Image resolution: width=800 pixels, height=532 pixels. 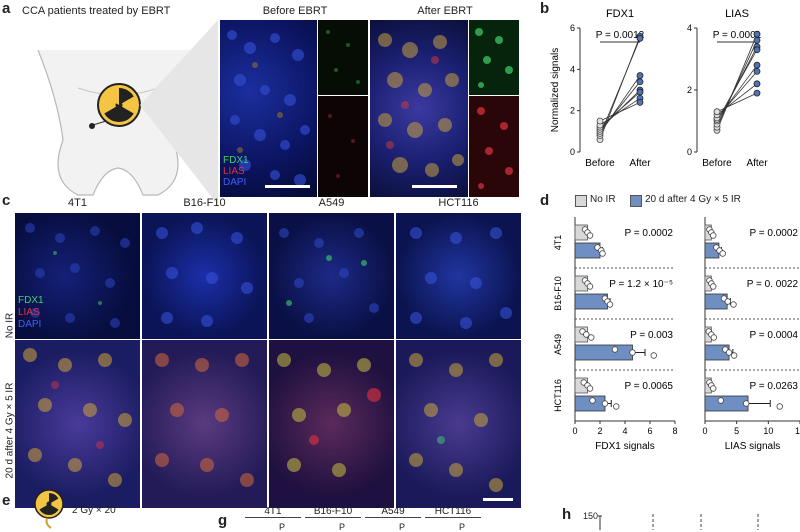 What do you see at coordinates (462, 527) in the screenshot?
I see `g-p-3: P` at bounding box center [462, 527].